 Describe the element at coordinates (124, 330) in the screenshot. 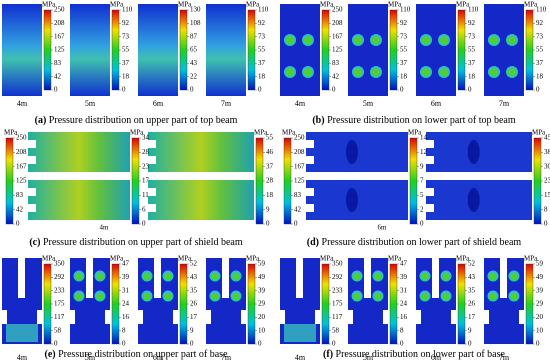

I see `colorbar-tick-label: 8` at that location.